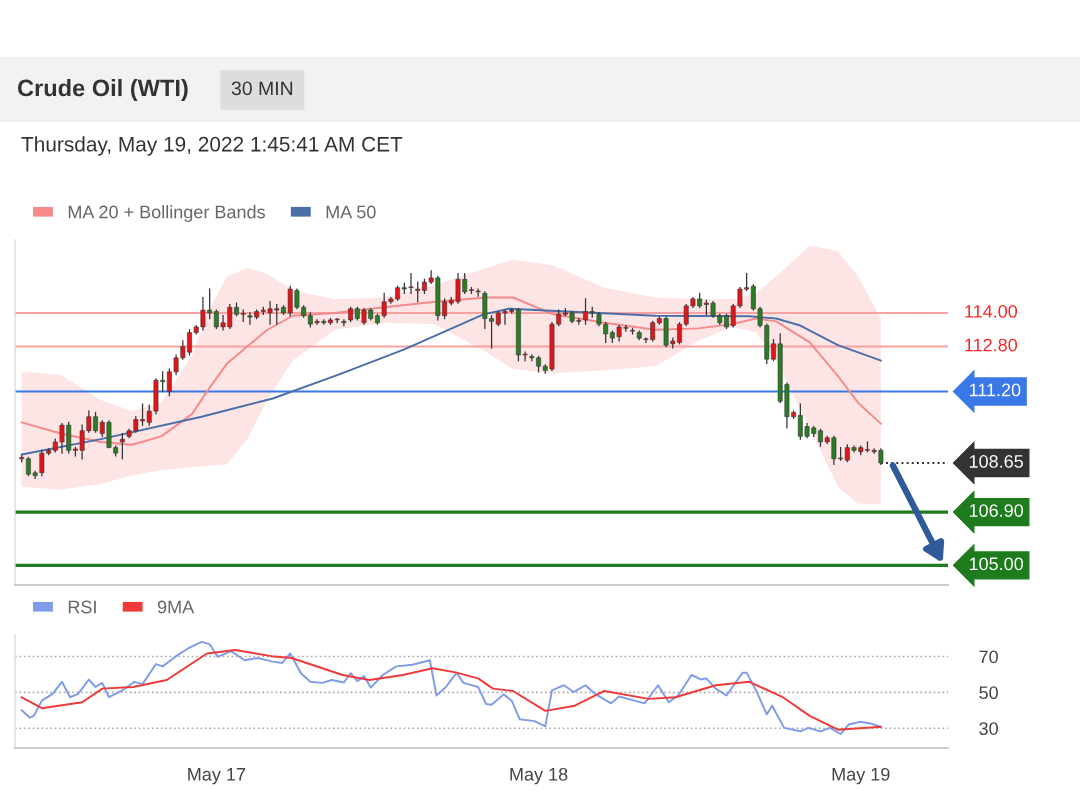 This screenshot has width=1080, height=791. What do you see at coordinates (82, 607) in the screenshot?
I see `legend-label: RSI` at bounding box center [82, 607].